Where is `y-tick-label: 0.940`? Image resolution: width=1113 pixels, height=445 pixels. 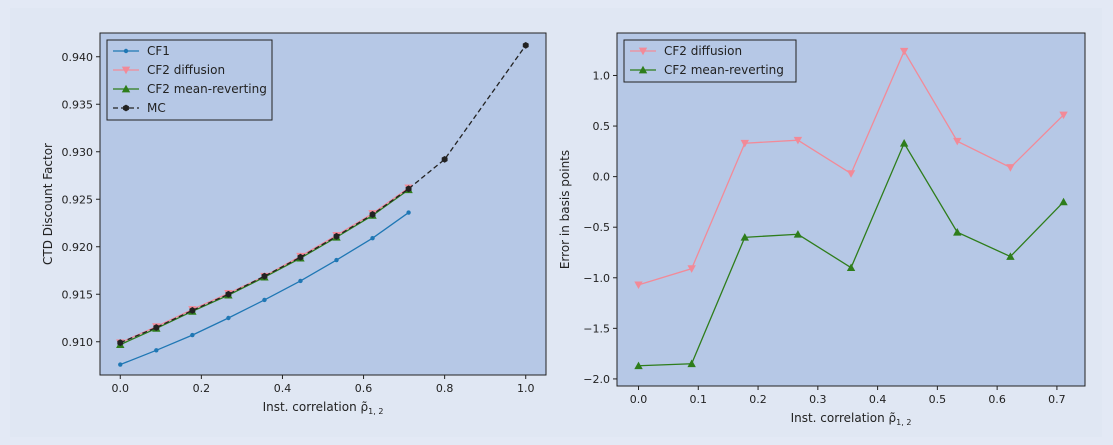 y-tick-label: 0.940 is located at coordinates (78, 57).